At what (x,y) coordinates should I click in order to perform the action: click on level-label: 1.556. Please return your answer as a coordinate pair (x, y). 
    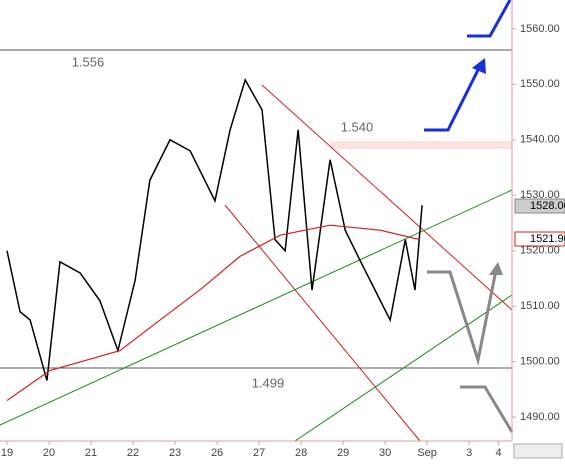
    Looking at the image, I should click on (88, 61).